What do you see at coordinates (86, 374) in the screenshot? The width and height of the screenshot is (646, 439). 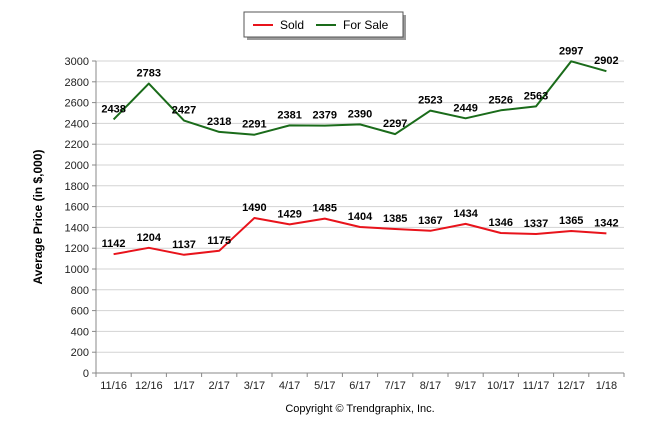 I see `y-tick-label: 0` at bounding box center [86, 374].